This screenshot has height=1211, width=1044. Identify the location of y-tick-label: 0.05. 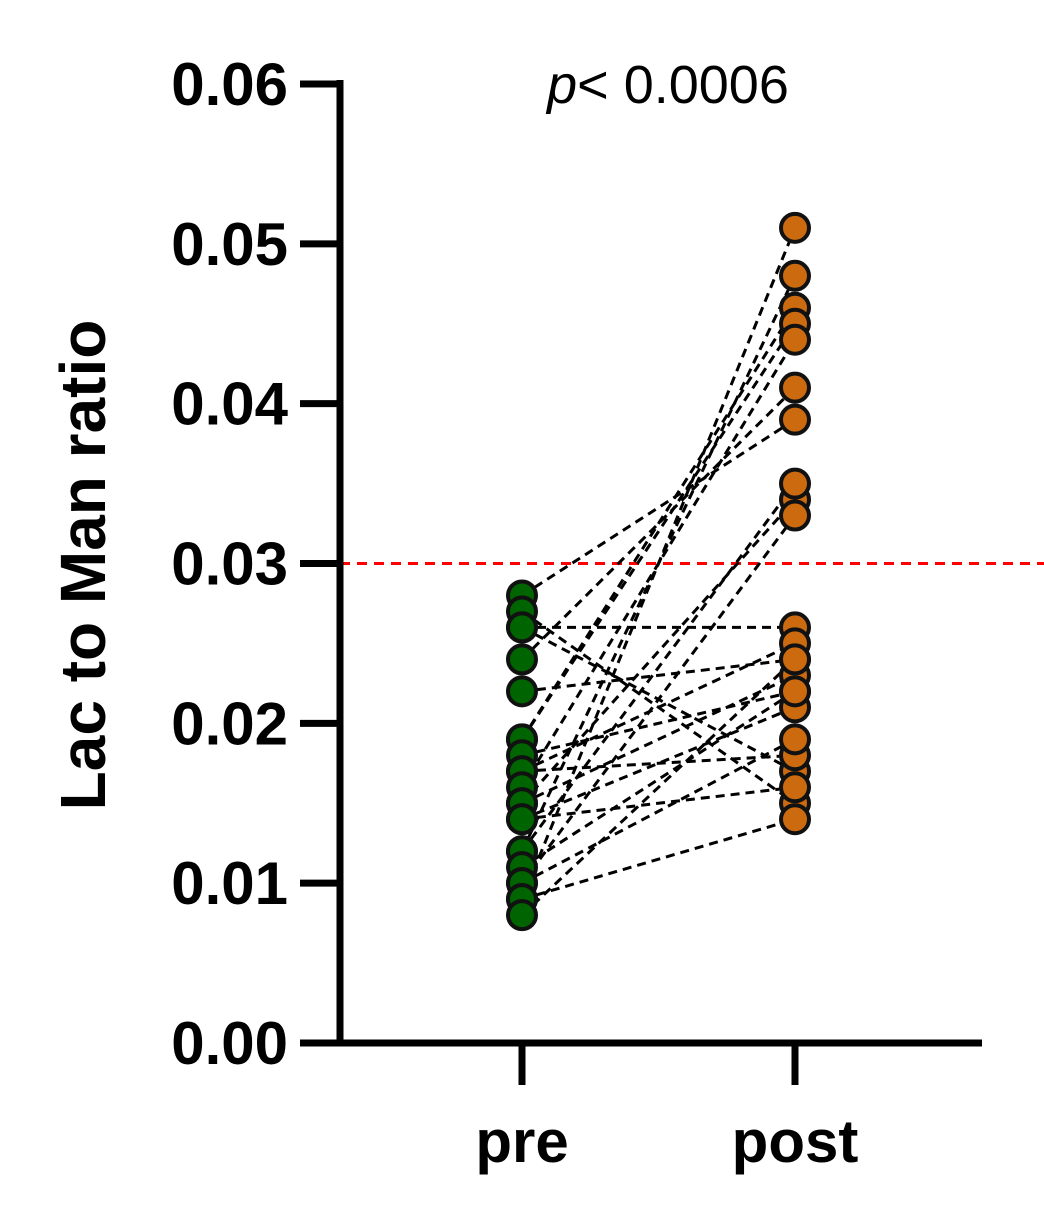
(229, 244).